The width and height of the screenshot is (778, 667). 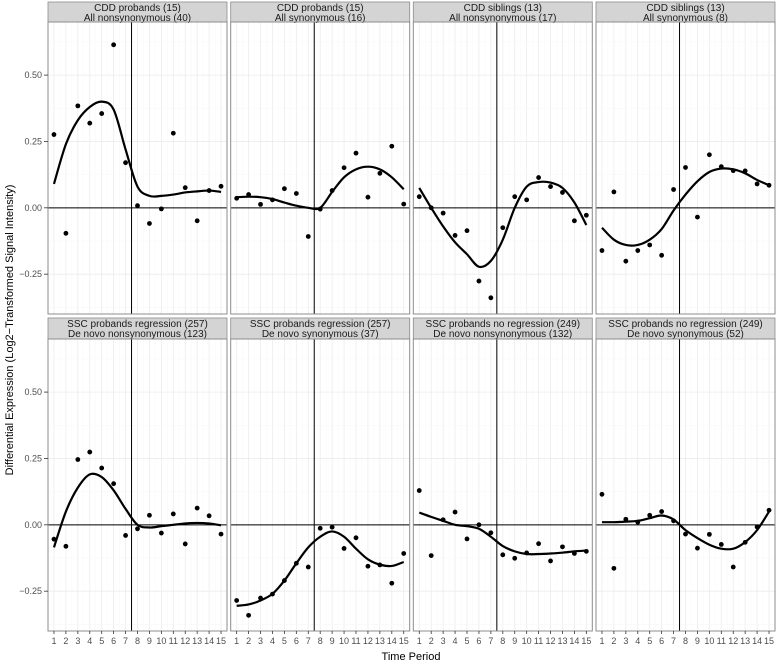 I want to click on facet-title-line2: All nonsynonymous (40), so click(x=137, y=18).